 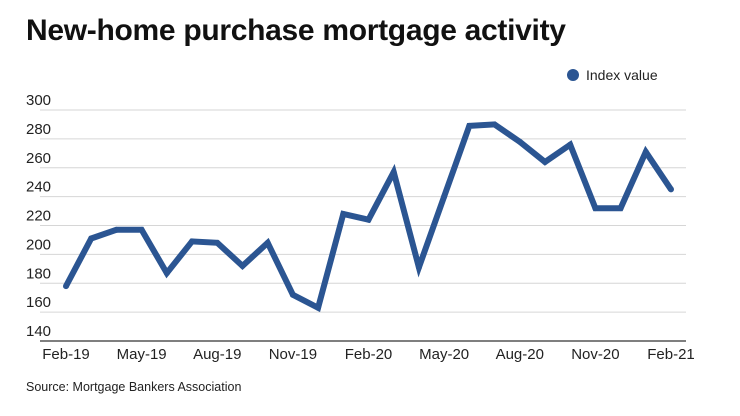 I want to click on x-tick-label: May-20, so click(x=444, y=354).